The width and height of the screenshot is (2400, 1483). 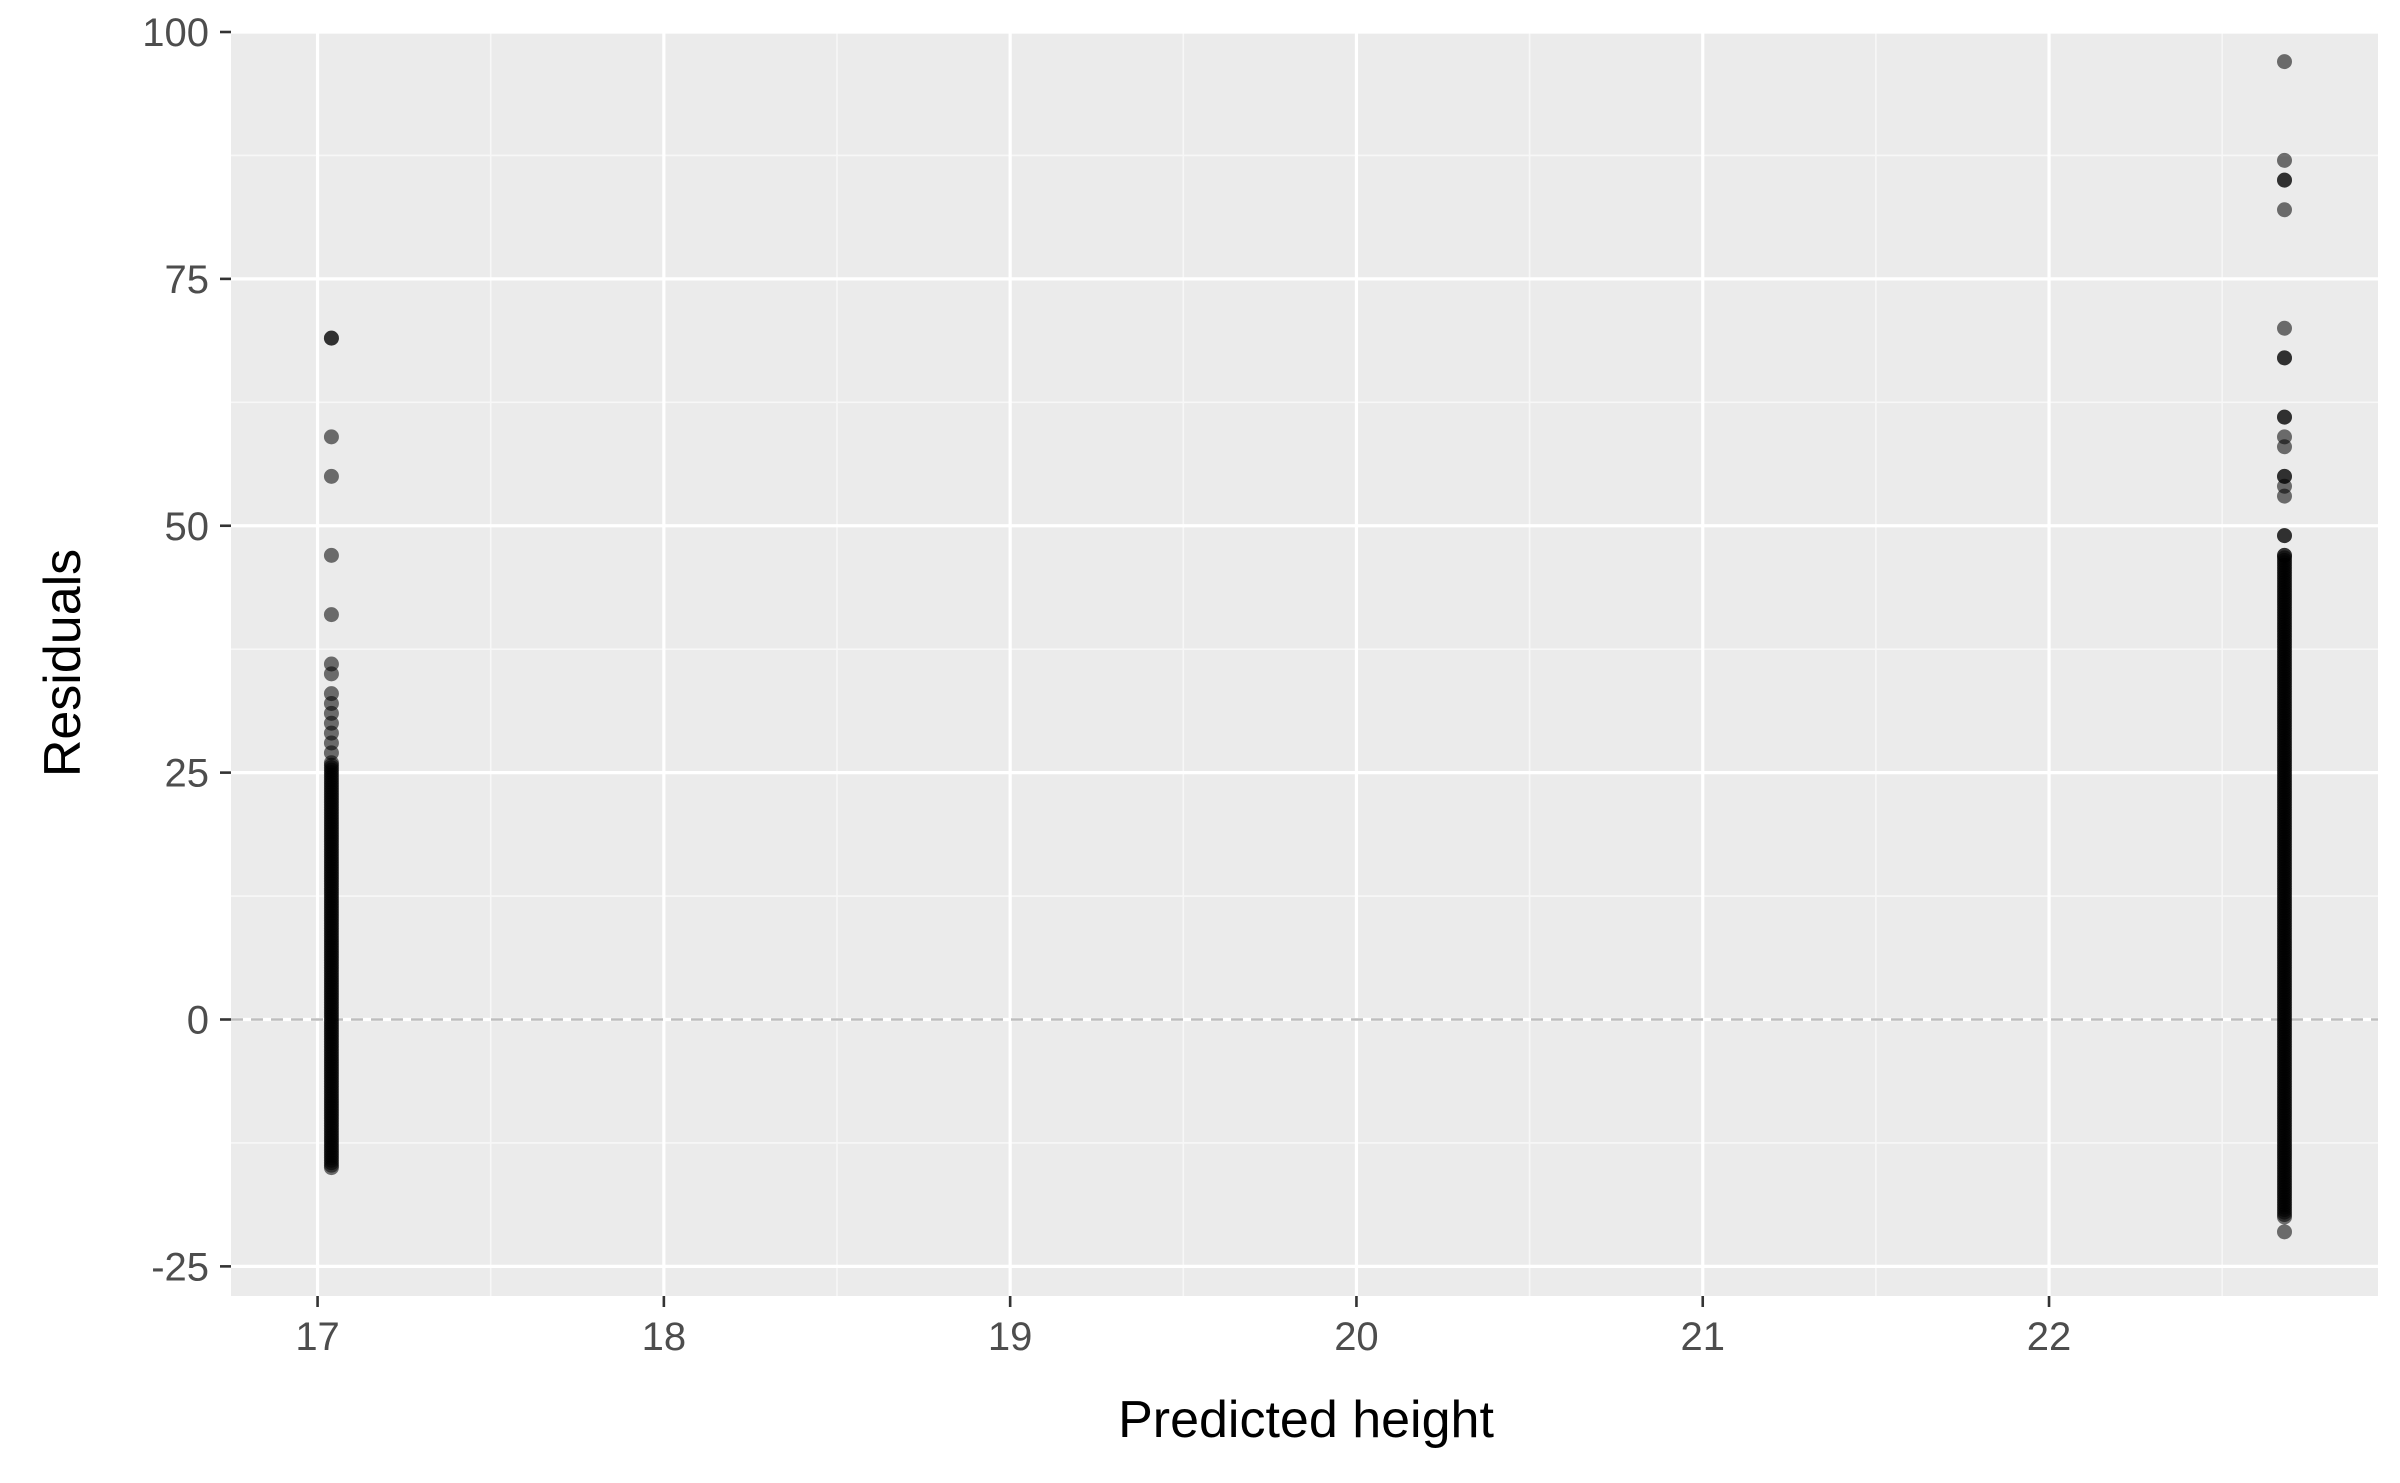 I want to click on x-axis-title: Predicted height, so click(x=1306, y=1420).